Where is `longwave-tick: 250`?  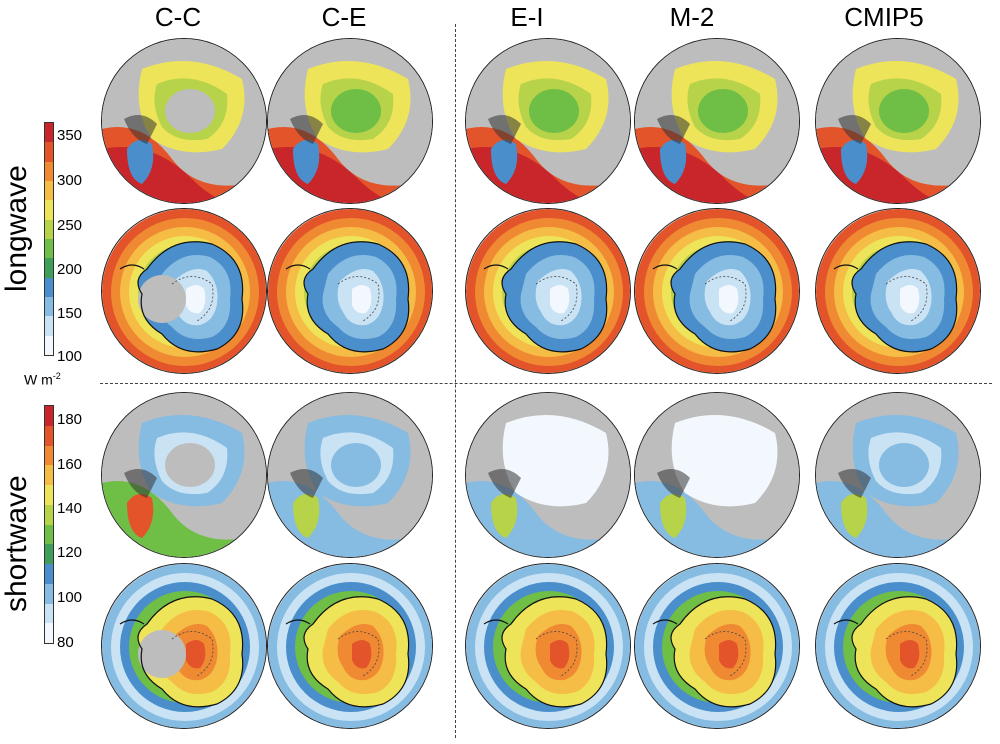
longwave-tick: 250 is located at coordinates (70, 225).